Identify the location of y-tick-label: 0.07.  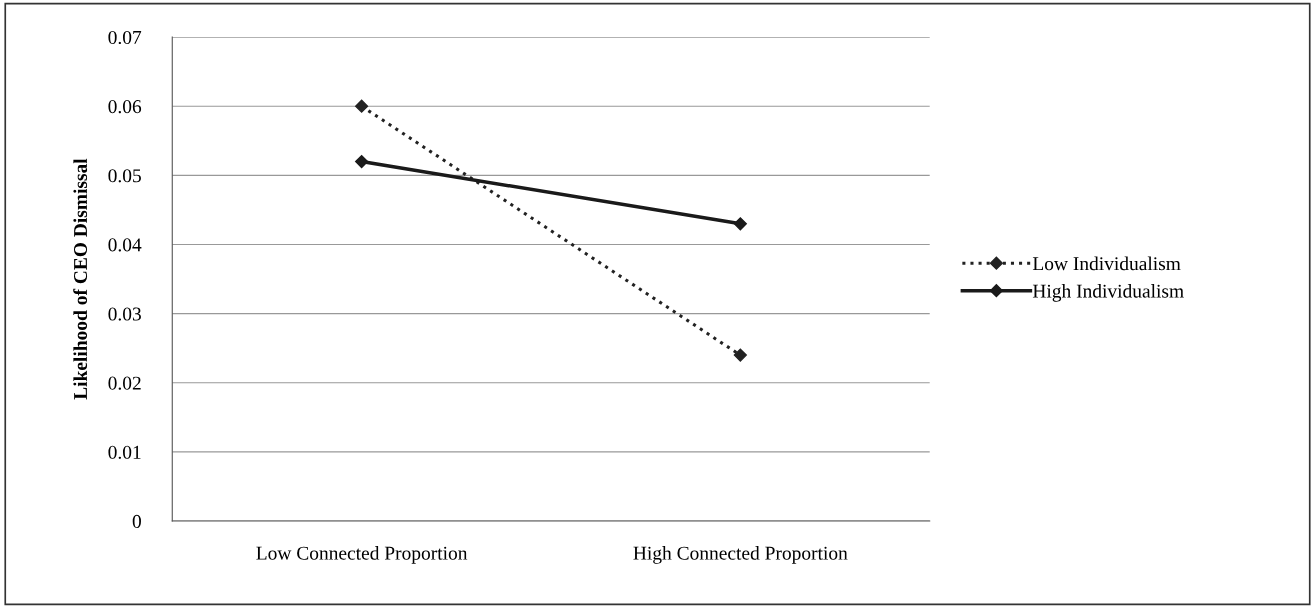
(125, 37).